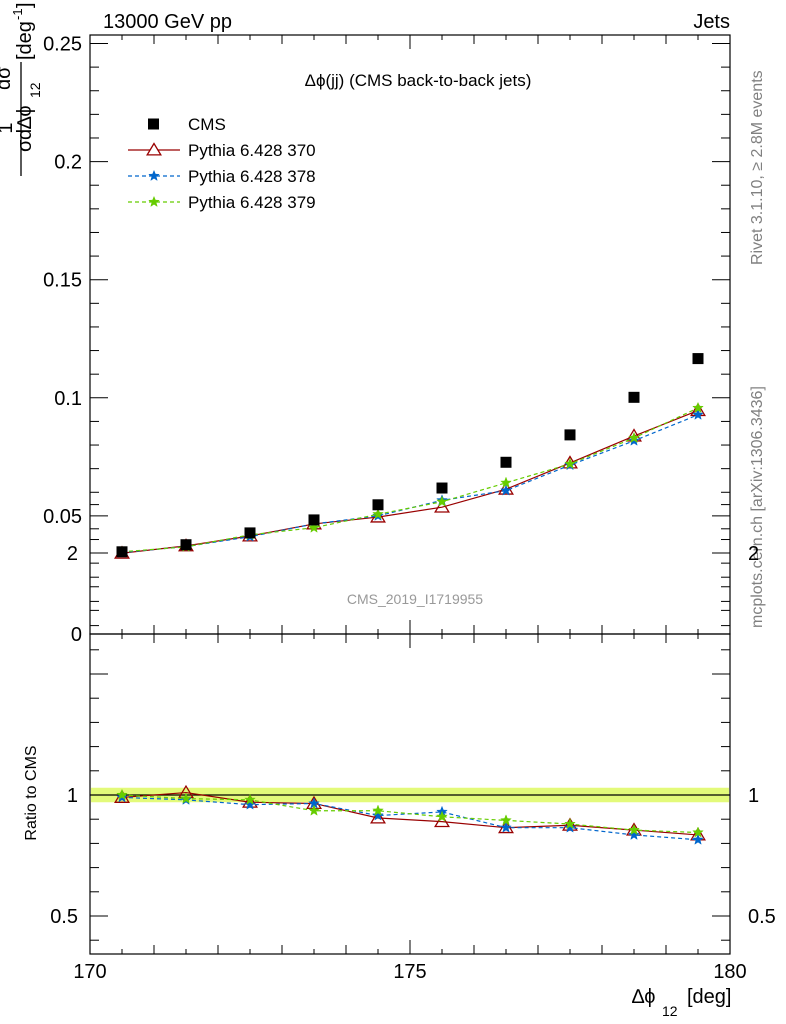  What do you see at coordinates (252, 176) in the screenshot?
I see `legend-label: Pythia 6.428 378` at bounding box center [252, 176].